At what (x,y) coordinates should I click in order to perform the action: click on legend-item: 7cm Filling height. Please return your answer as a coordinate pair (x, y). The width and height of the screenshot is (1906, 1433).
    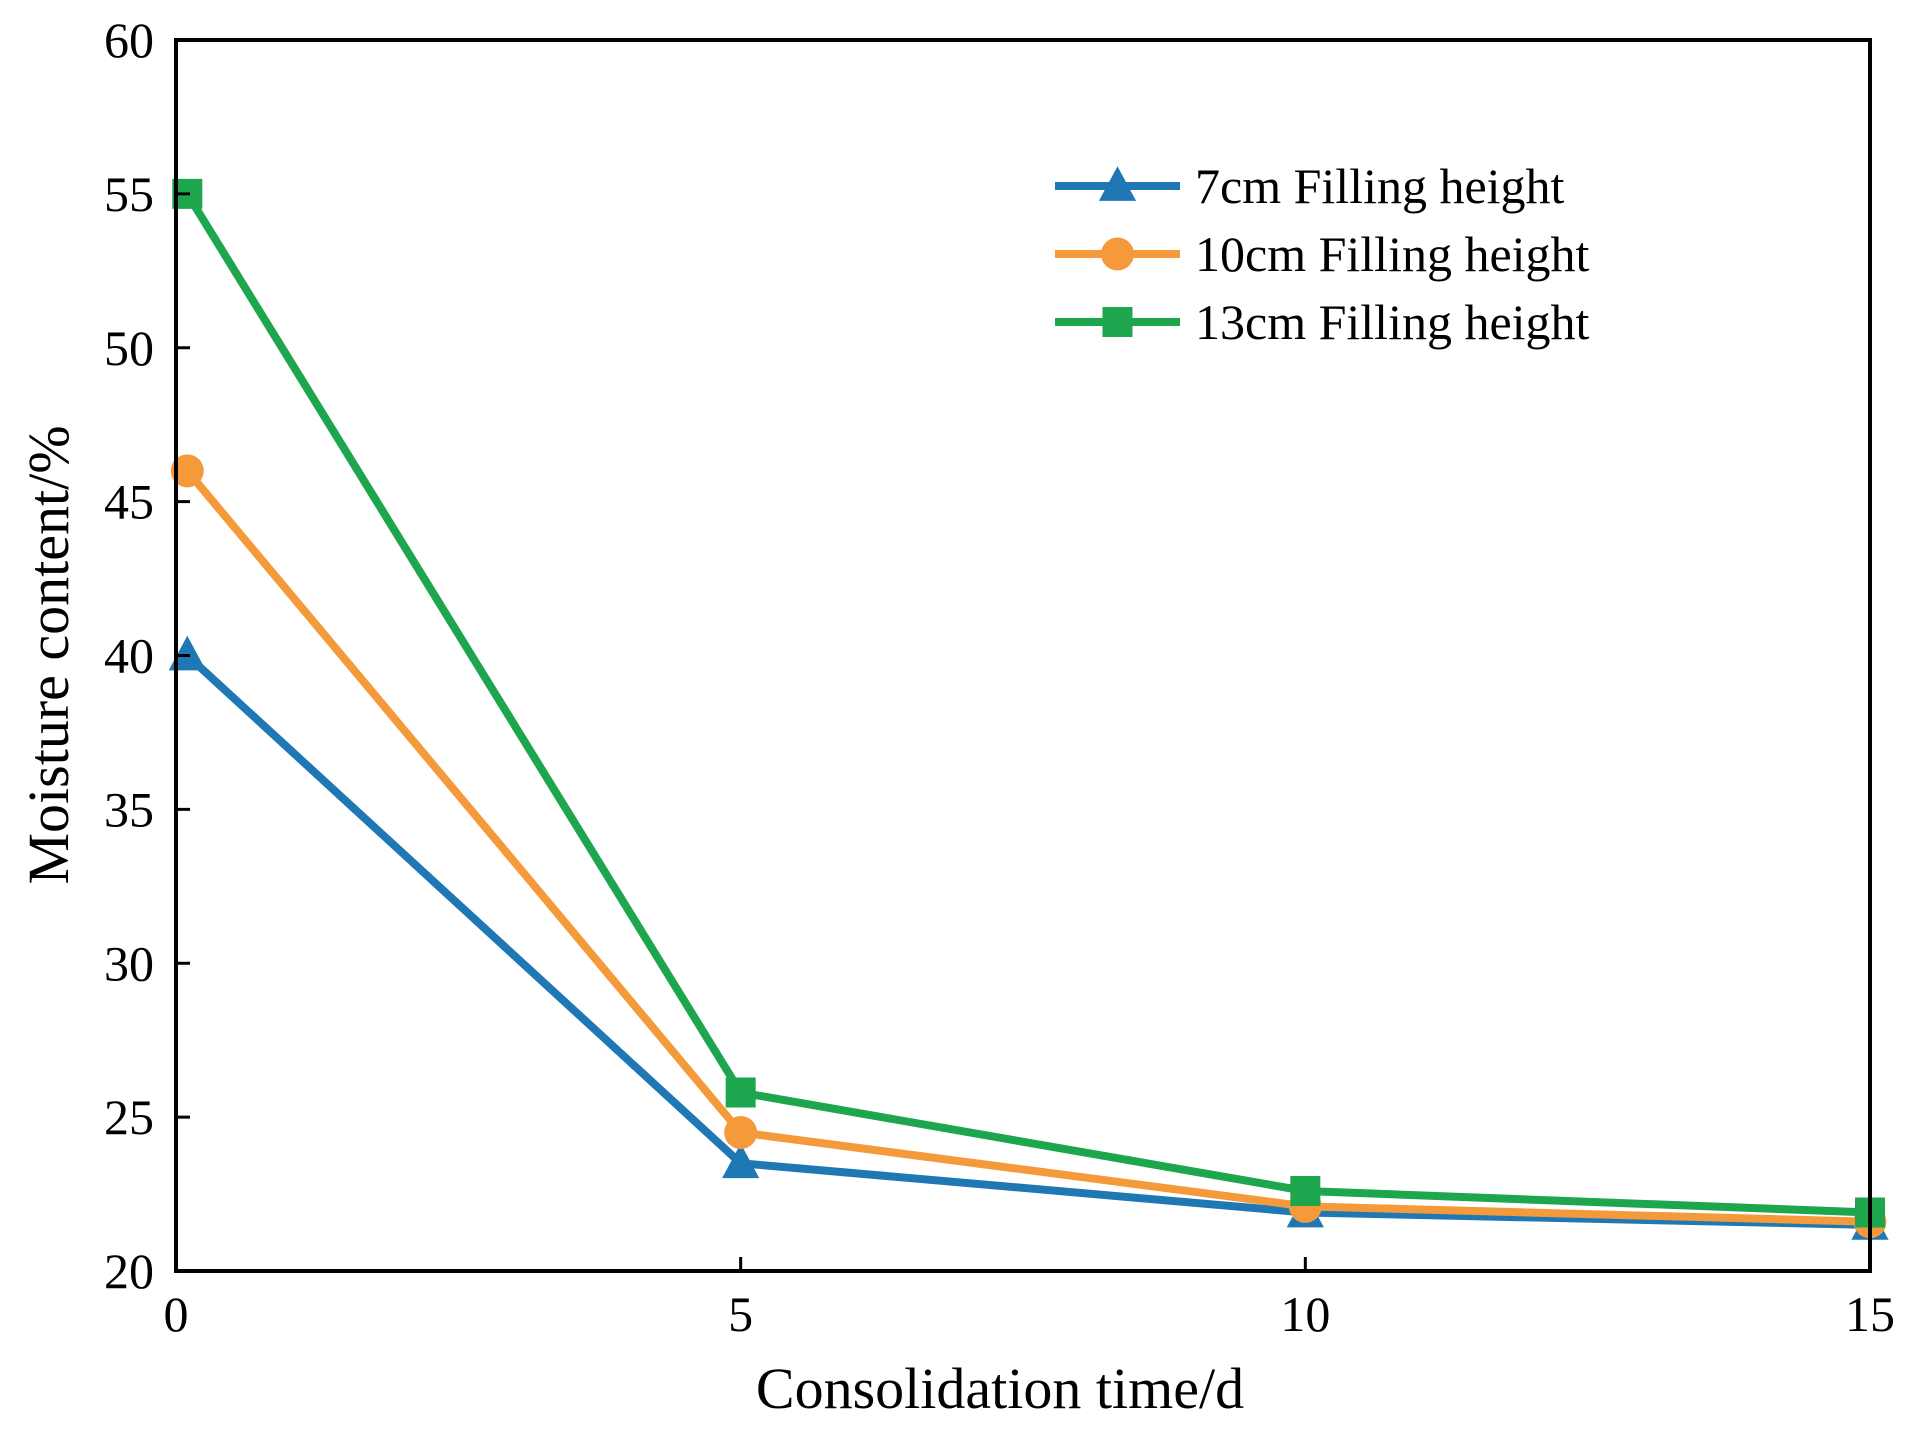
    Looking at the image, I should click on (1310, 186).